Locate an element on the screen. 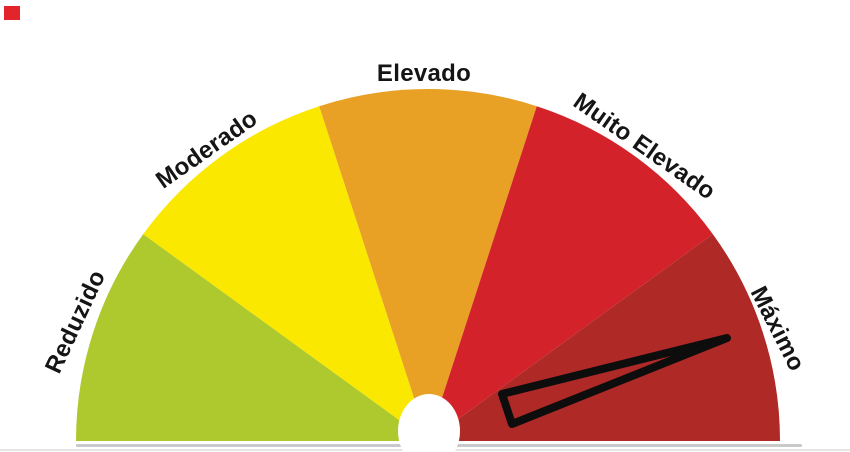 The height and width of the screenshot is (452, 850). gauge-hub is located at coordinates (429, 423).